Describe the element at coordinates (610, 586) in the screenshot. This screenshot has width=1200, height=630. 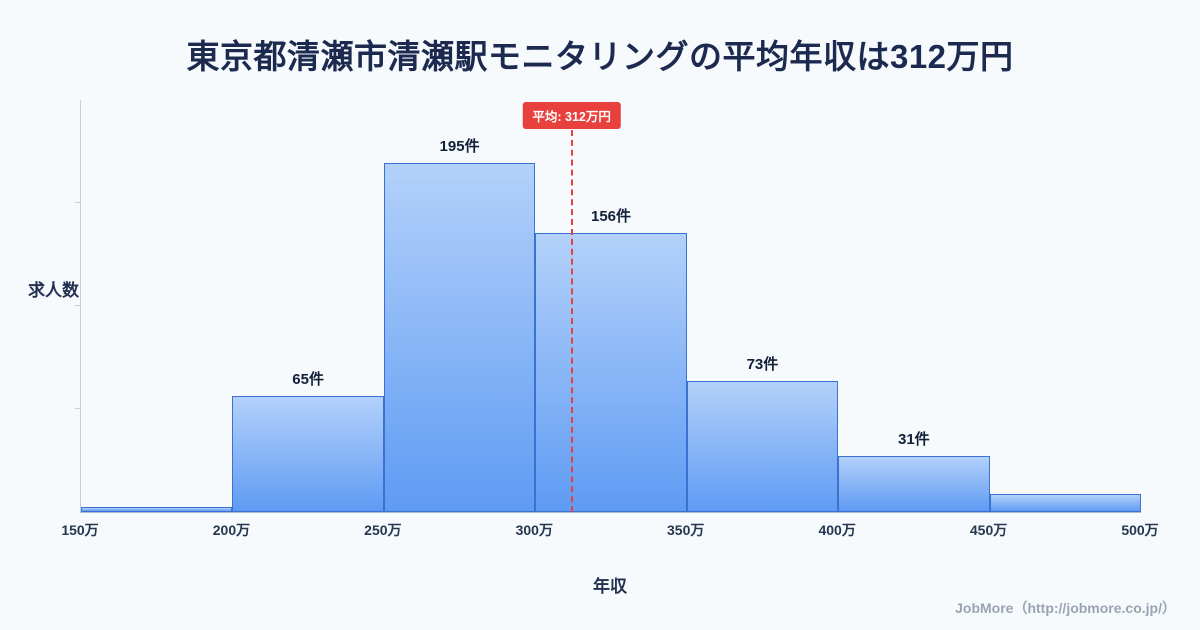
I see `x-axis-label: 年収` at that location.